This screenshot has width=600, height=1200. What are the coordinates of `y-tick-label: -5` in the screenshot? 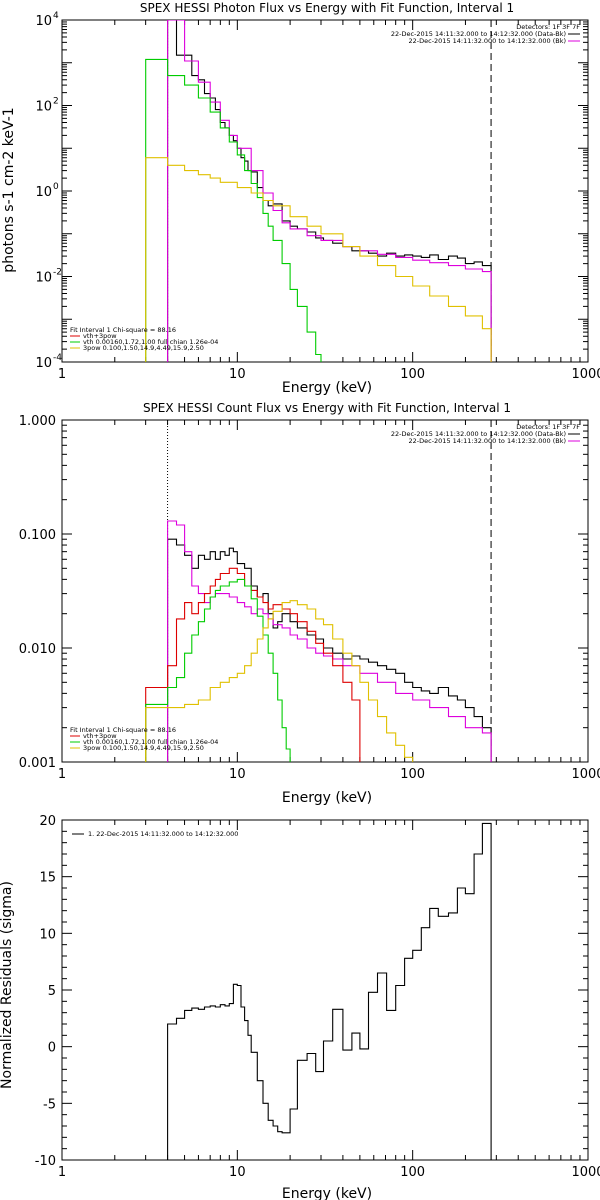 It's located at (49, 1104).